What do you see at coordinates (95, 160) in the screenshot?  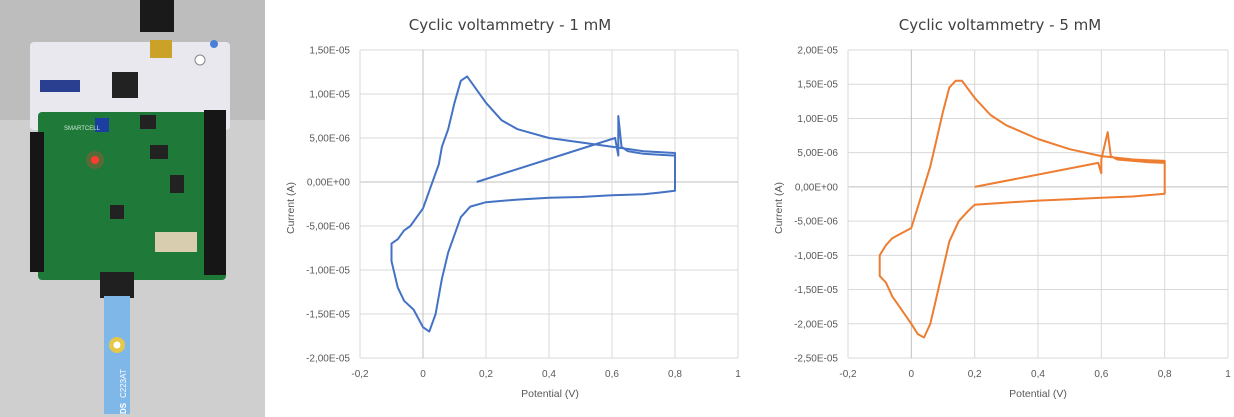 I see `status-led` at bounding box center [95, 160].